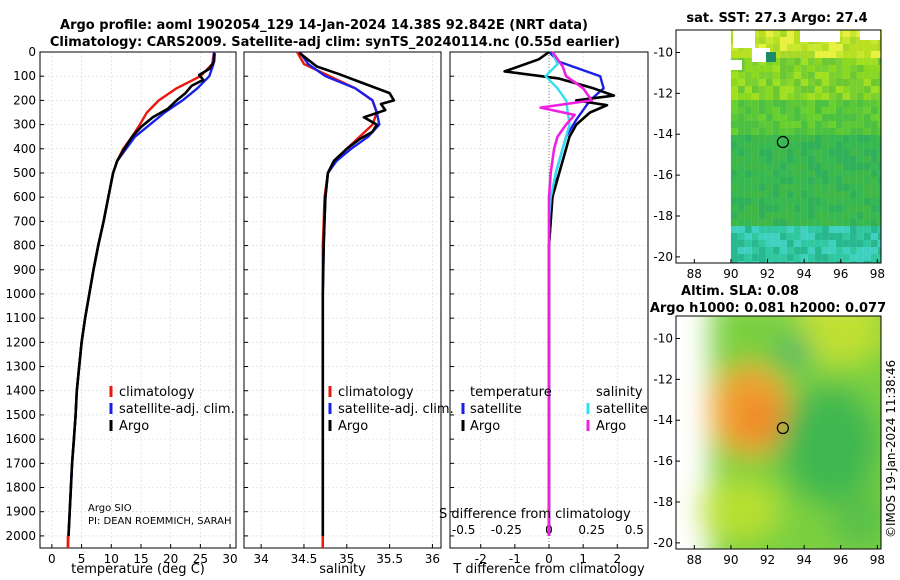  Describe the element at coordinates (52, 559) in the screenshot. I see `x-tick-label: 0` at that location.